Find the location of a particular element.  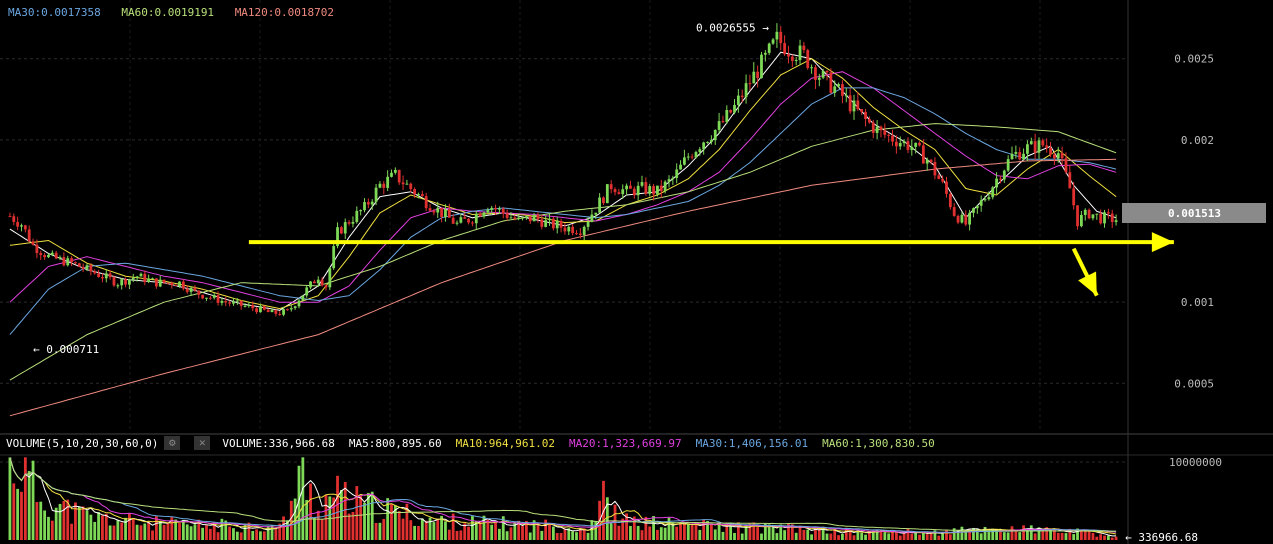

close-icon: ✕ is located at coordinates (202, 443).